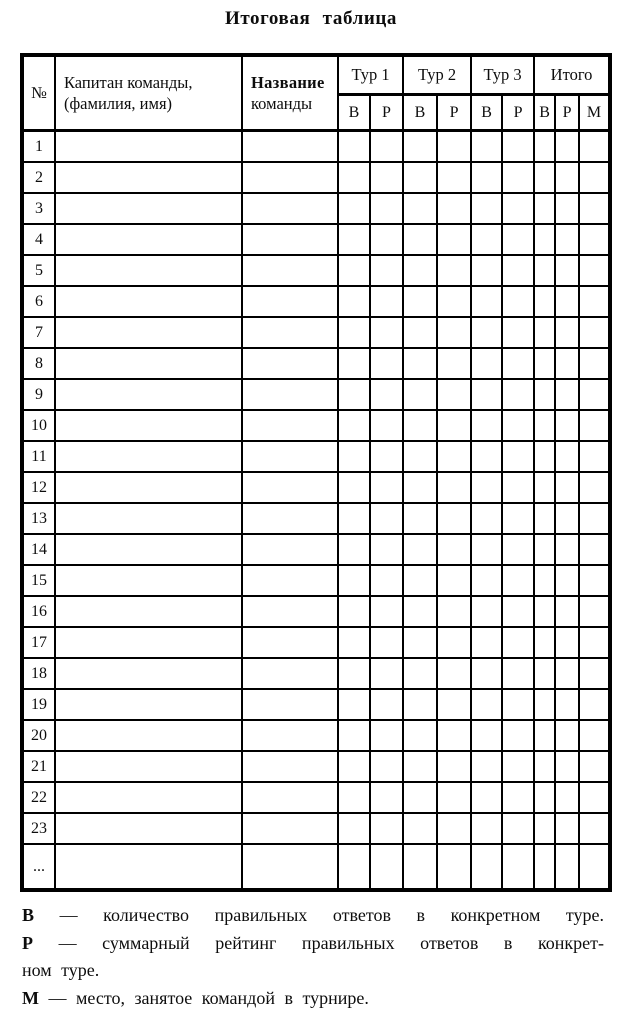 This screenshot has width=622, height=1013. What do you see at coordinates (317, 112) in the screenshot?
I see `header-sub-row: В Р В Р В Р В Р М` at bounding box center [317, 112].